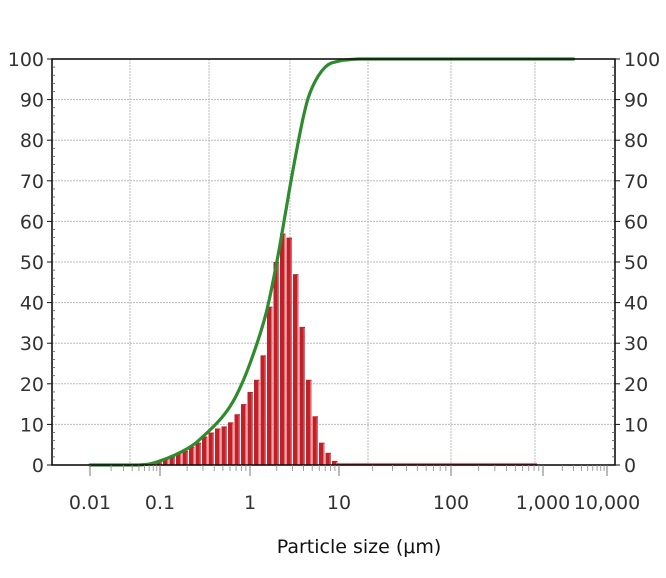 This screenshot has height=578, width=666. I want to click on x-tick-label: 100, so click(451, 503).